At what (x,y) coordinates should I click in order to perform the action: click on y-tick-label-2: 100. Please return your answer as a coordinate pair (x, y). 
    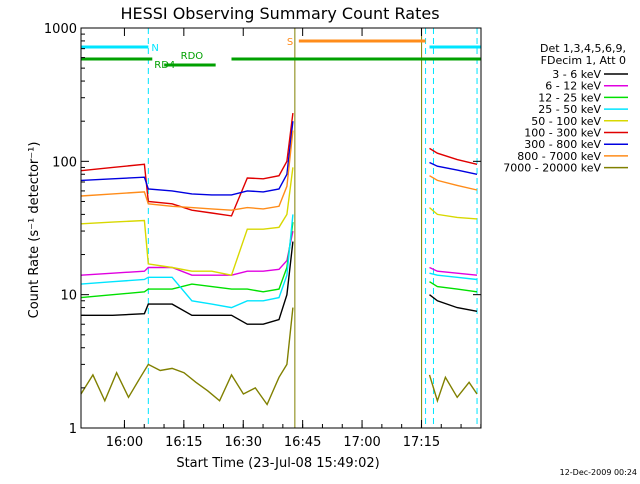
    Looking at the image, I should click on (64, 162).